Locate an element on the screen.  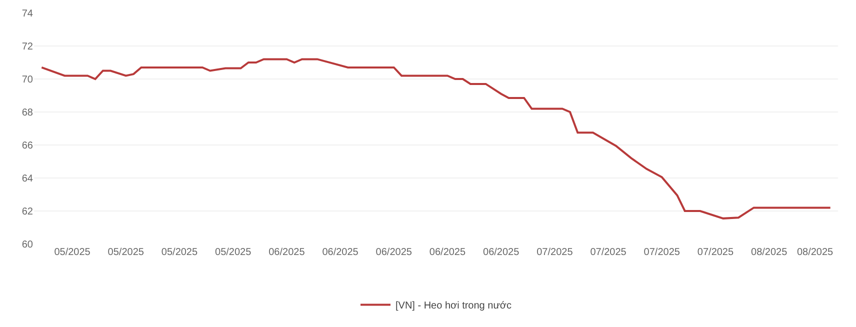
y-tick-label: 66 is located at coordinates (28, 146).